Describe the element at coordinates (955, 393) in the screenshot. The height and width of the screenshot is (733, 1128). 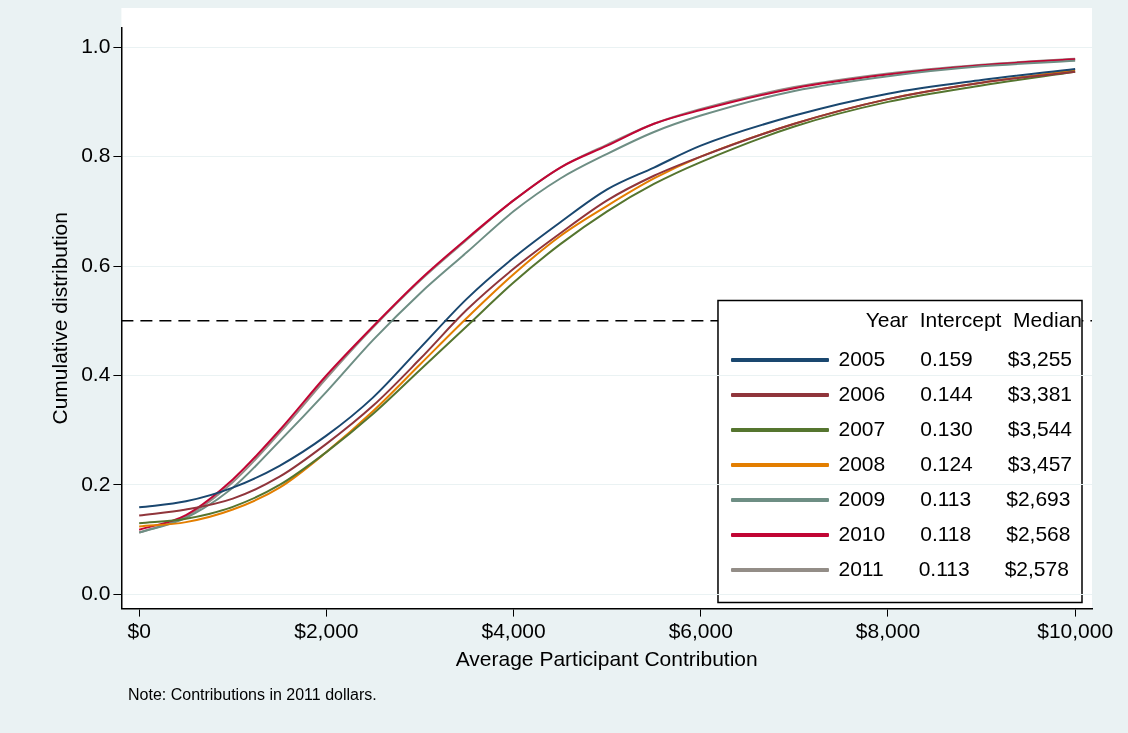
I see `legend-label: 2006 0.144 $3,381` at that location.